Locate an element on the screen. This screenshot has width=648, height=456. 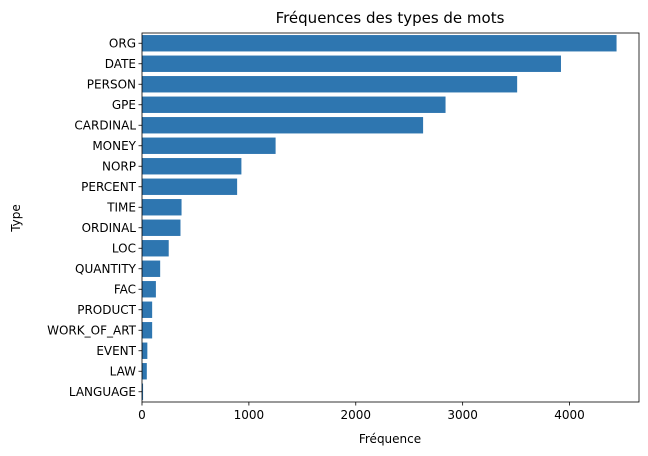
y-tick-label-quantity: QUANTITY is located at coordinates (106, 269).